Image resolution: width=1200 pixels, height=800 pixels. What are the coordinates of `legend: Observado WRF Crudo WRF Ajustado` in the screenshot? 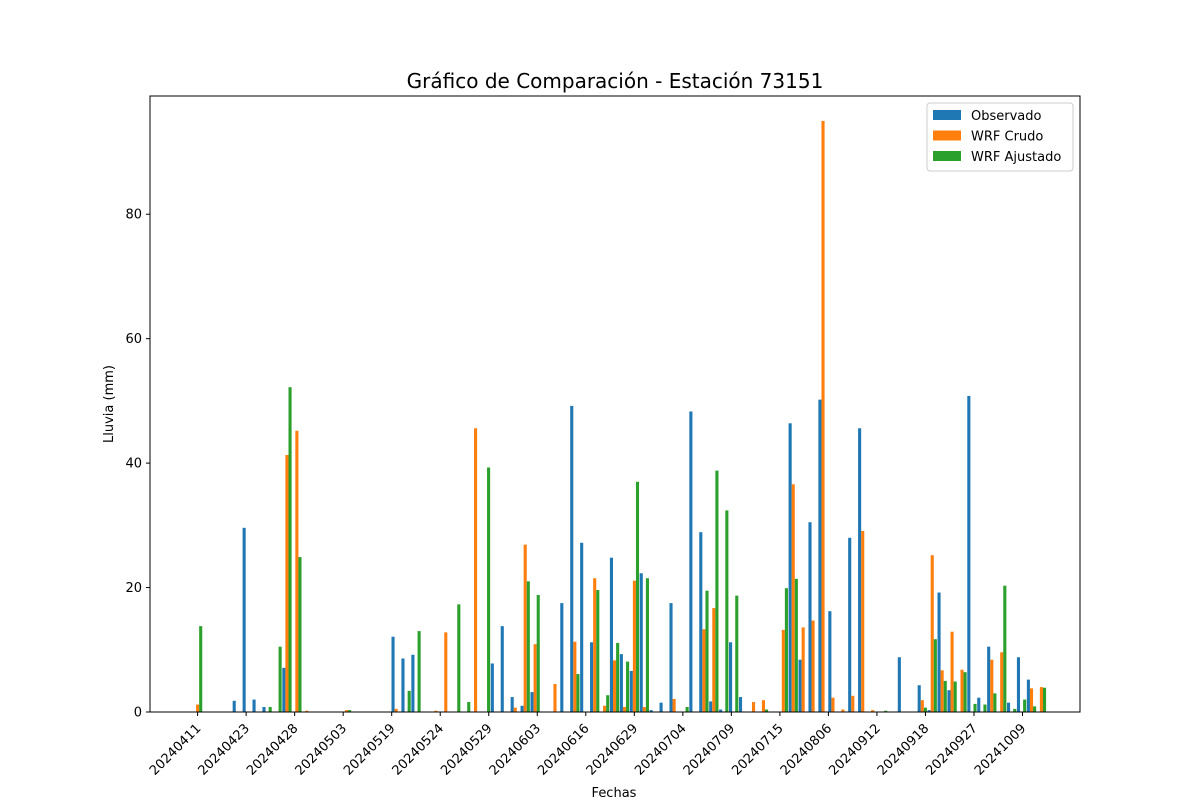 It's located at (1000, 137).